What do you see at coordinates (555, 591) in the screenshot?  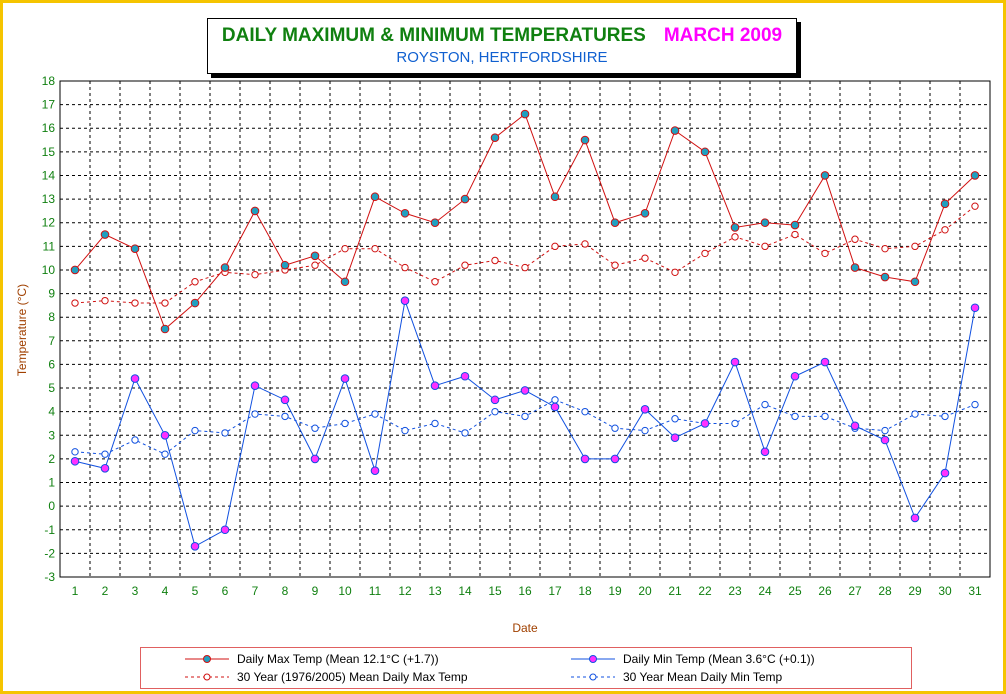 I see `x-tick-label: 17` at bounding box center [555, 591].